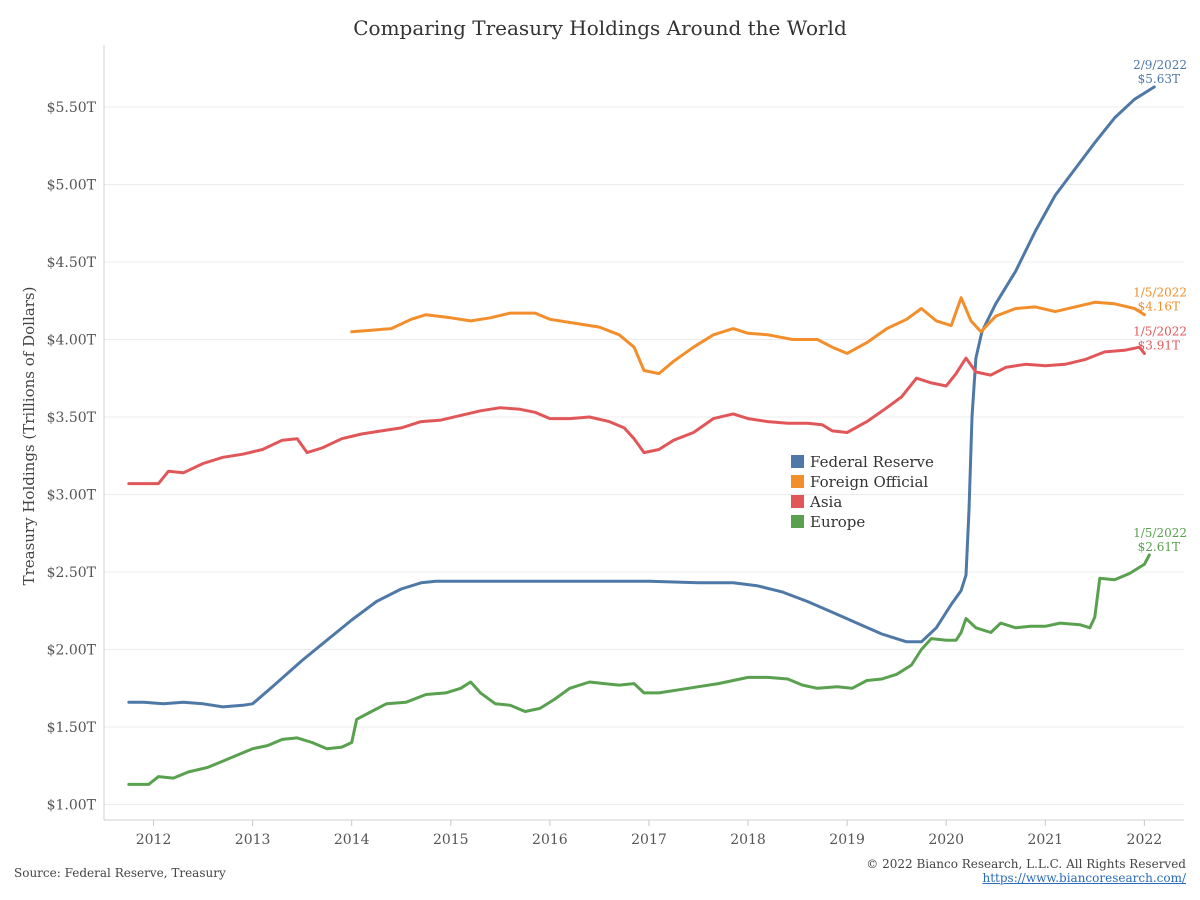 The width and height of the screenshot is (1200, 900). What do you see at coordinates (72, 806) in the screenshot?
I see `y-tick-label: $1.00T` at bounding box center [72, 806].